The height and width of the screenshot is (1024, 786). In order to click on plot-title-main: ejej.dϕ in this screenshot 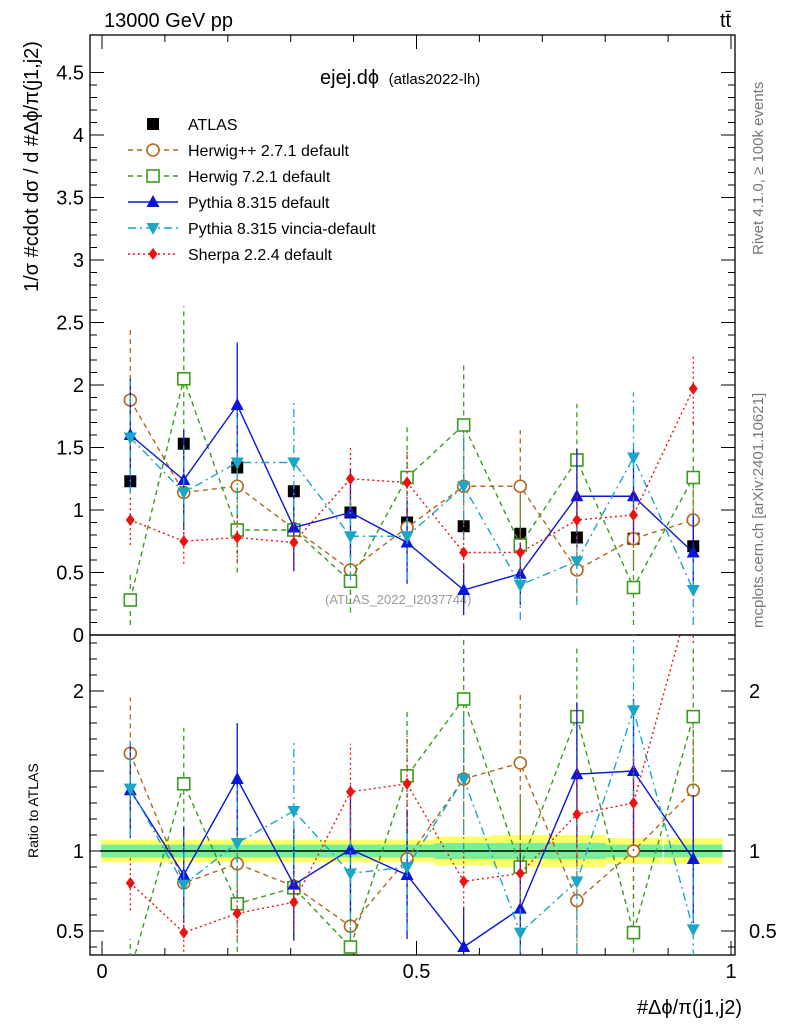, I will do `click(349, 78)`.